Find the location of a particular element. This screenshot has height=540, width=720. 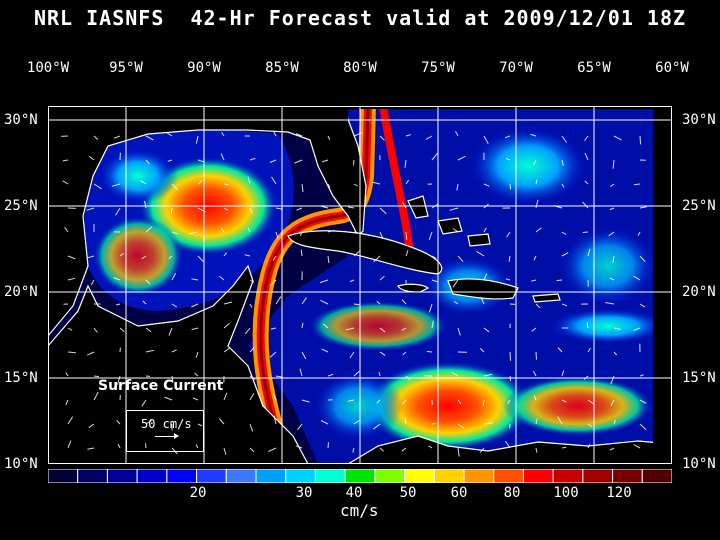

legend-speed: 50 cm/s is located at coordinates (166, 424).